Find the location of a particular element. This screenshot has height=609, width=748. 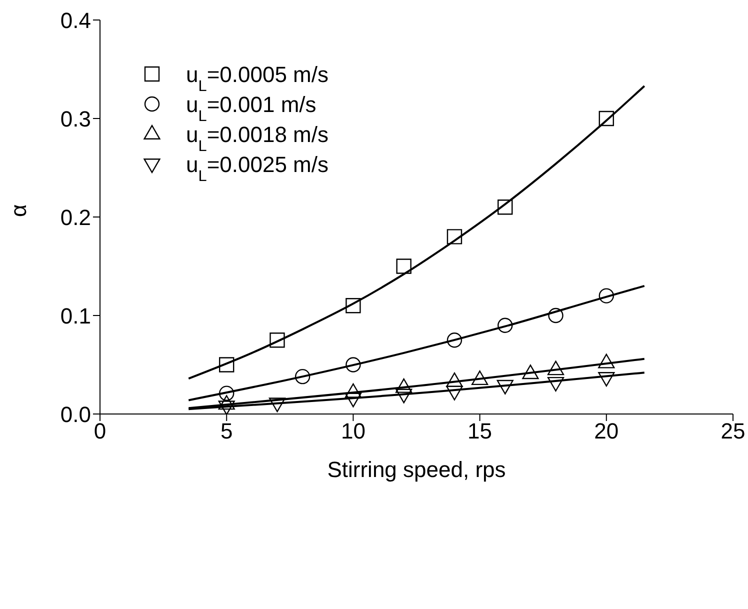

legend-label: u$_{L}$=0.0005 m/s is located at coordinates (257, 78).